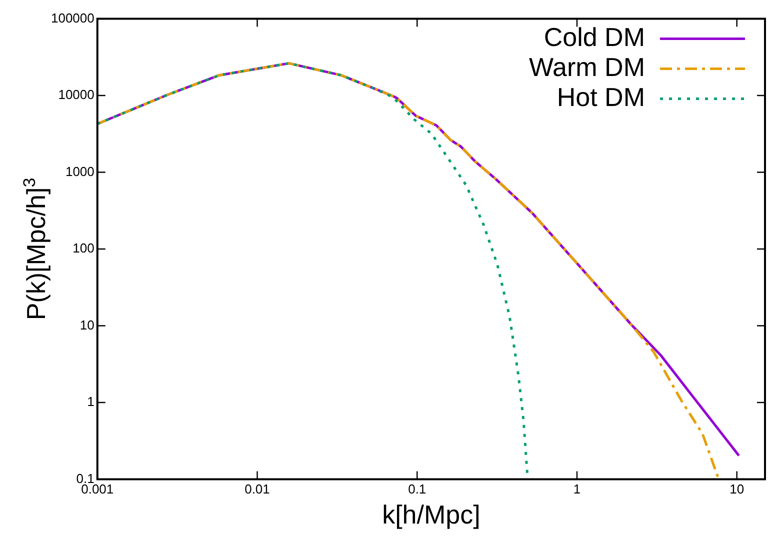 The image size is (777, 540). What do you see at coordinates (90, 402) in the screenshot?
I see `y-tick-label: 1` at bounding box center [90, 402].